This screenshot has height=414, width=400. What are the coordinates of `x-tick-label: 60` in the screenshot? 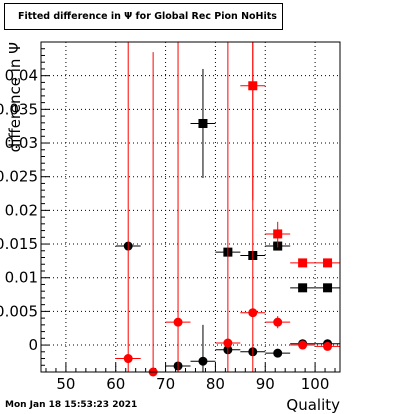 It's located at (115, 384).